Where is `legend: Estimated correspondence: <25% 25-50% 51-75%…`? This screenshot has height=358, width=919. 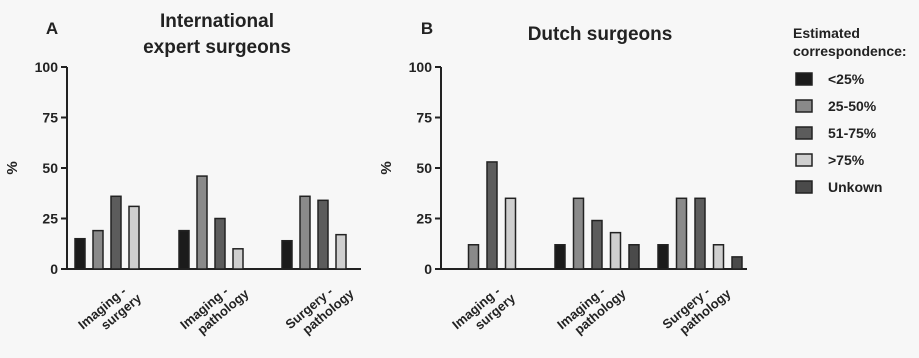 legend: Estimated correspondence: <25% 25-50% 51-75%… is located at coordinates (850, 110).